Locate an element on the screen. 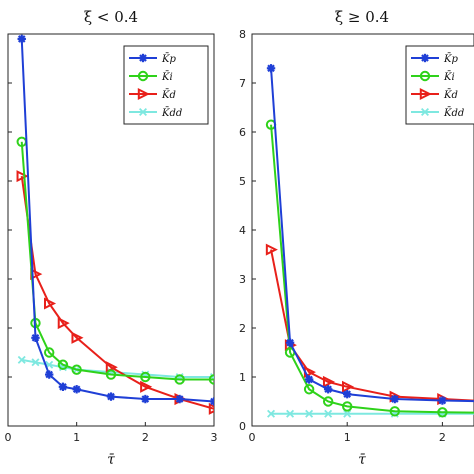  y-tick-label: 5 is located at coordinates (242, 181).